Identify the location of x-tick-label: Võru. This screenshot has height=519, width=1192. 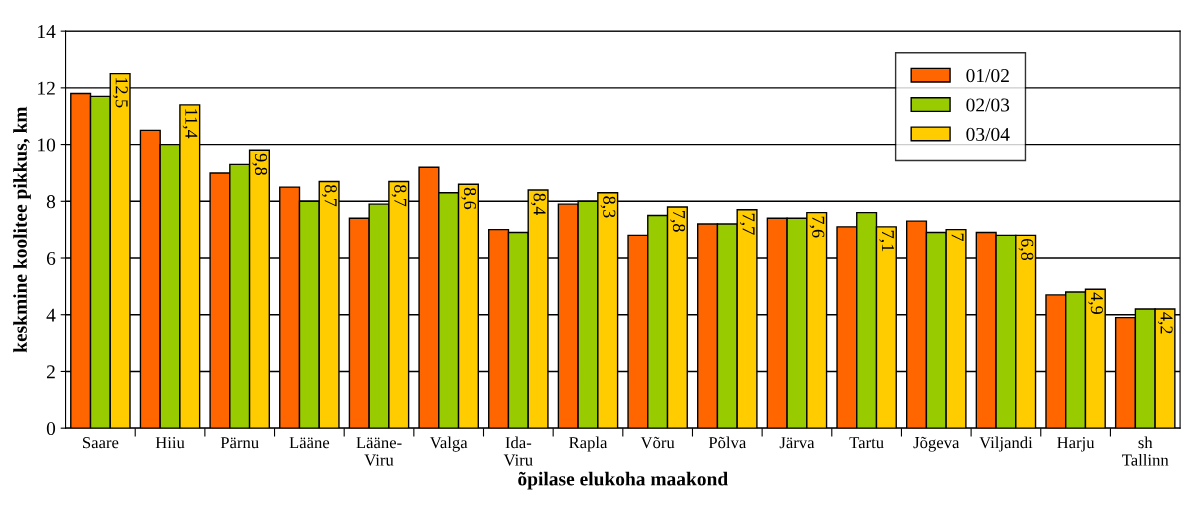
(657, 442).